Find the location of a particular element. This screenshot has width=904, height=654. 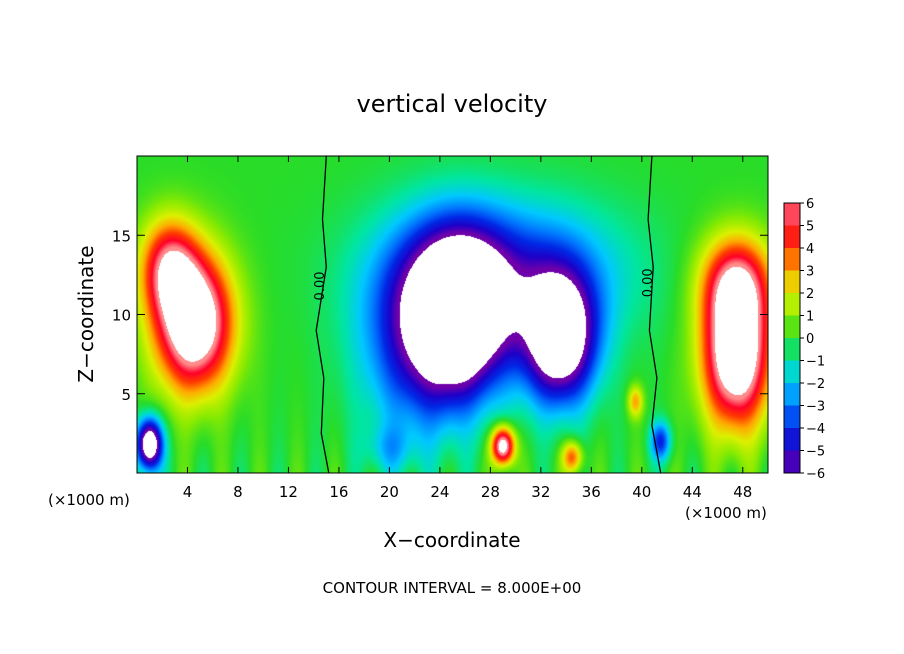

colorbar-tick-label: −4 is located at coordinates (815, 429).